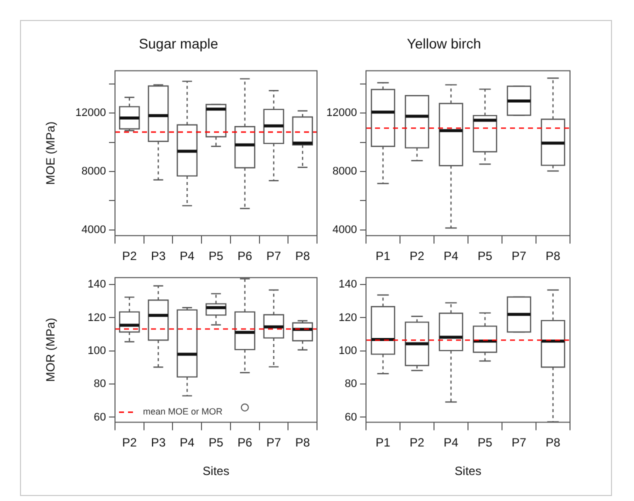 The image size is (634, 501). I want to click on legend-label: mean MOE or MOR, so click(183, 411).